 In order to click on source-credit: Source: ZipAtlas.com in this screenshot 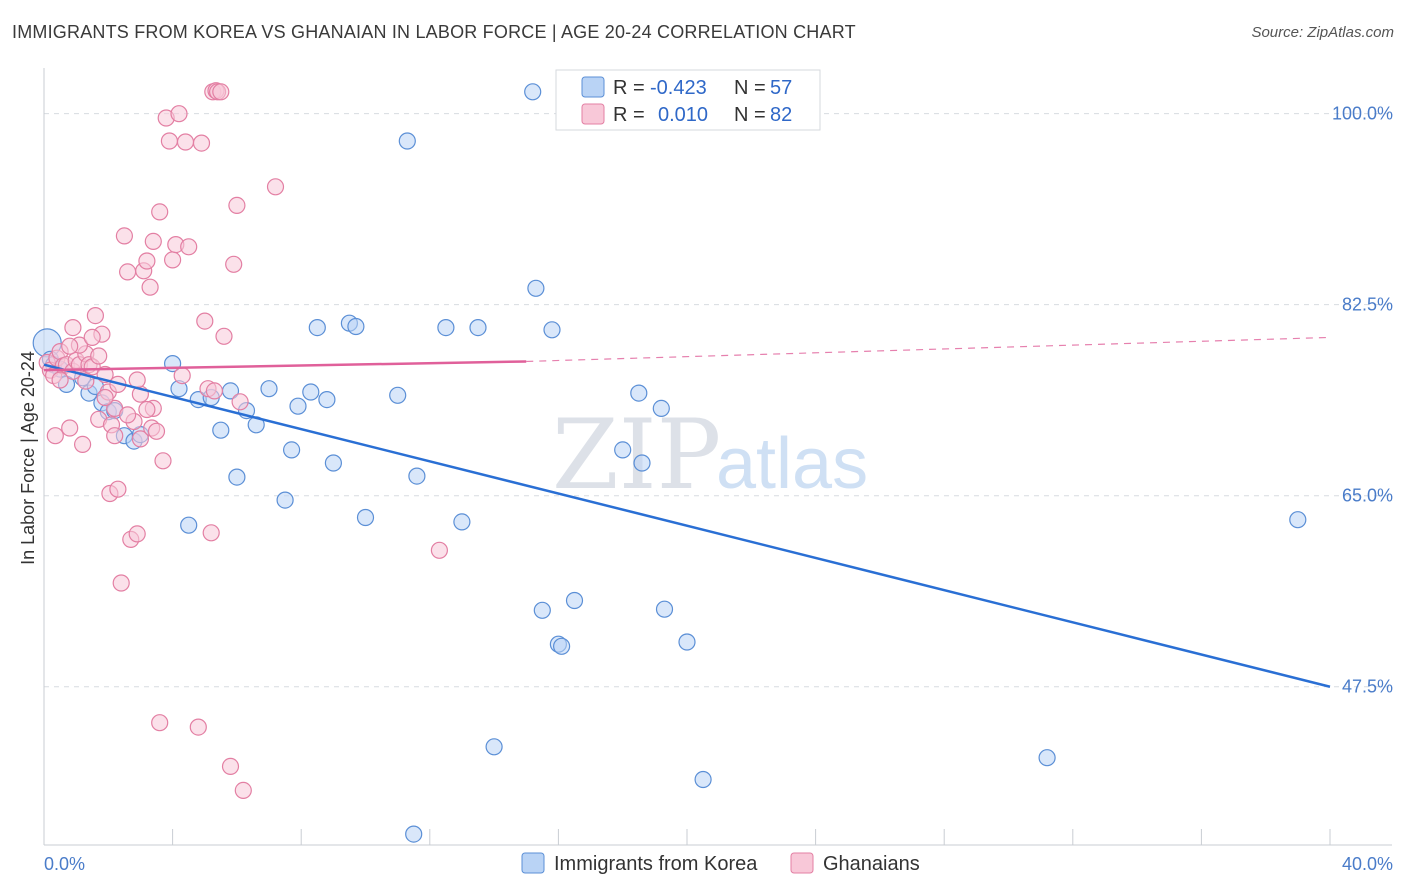, I will do `click(1322, 32)`.